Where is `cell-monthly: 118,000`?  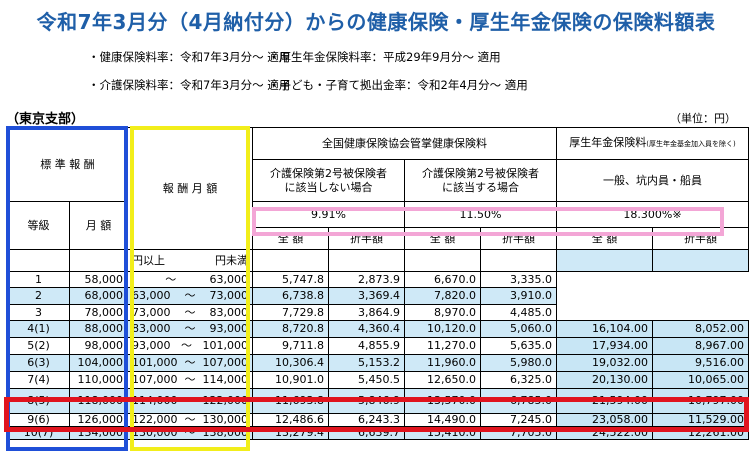
cell-monthly: 118,000 is located at coordinates (98, 401).